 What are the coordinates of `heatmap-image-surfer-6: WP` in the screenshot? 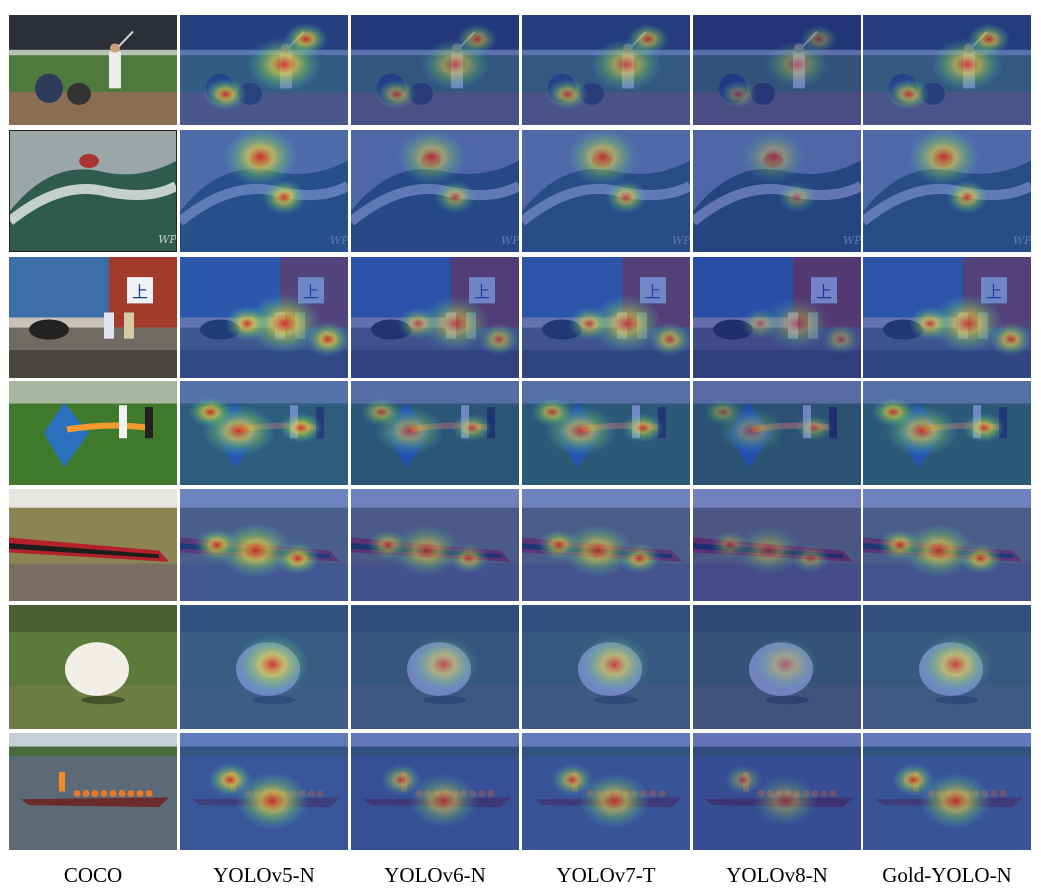 It's located at (947, 191).